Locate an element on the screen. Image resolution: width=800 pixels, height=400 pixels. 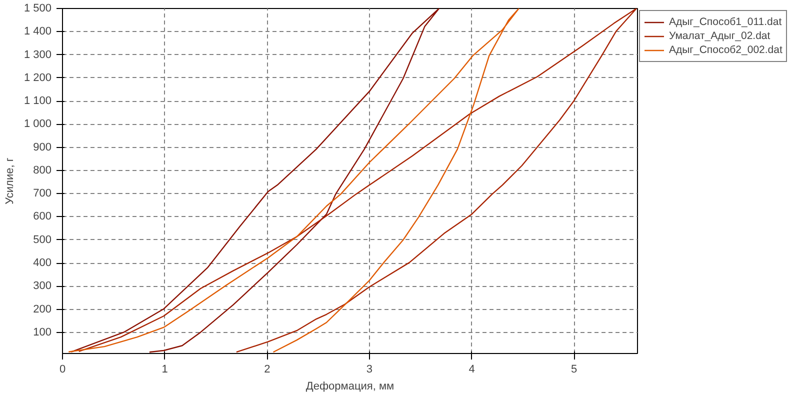
y-tick-label: 500 is located at coordinates (42, 240).